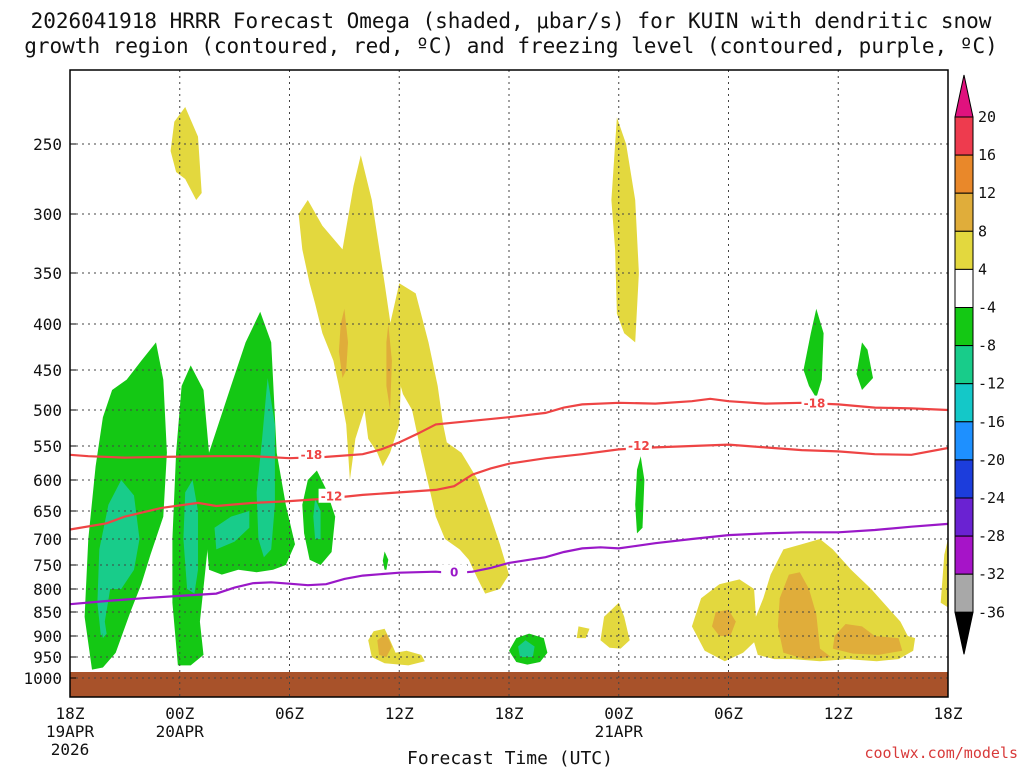 The height and width of the screenshot is (768, 1024). What do you see at coordinates (47, 565) in the screenshot?
I see `y-tick-label-750: 750` at bounding box center [47, 565].